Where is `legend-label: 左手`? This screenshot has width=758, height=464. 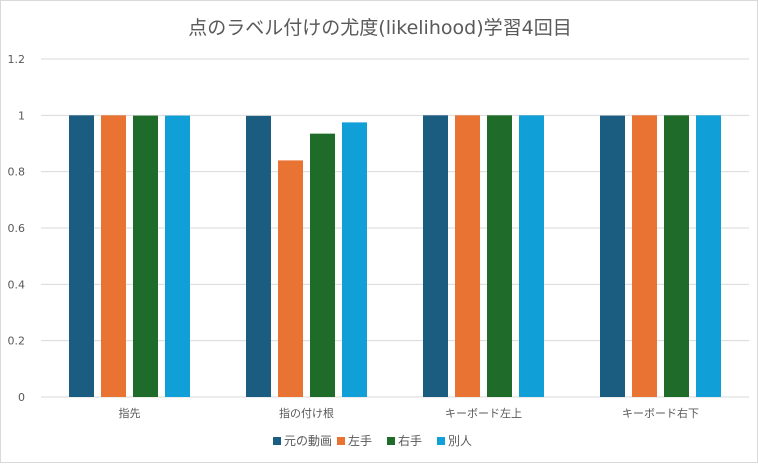 legend-label: 左手 is located at coordinates (360, 440).